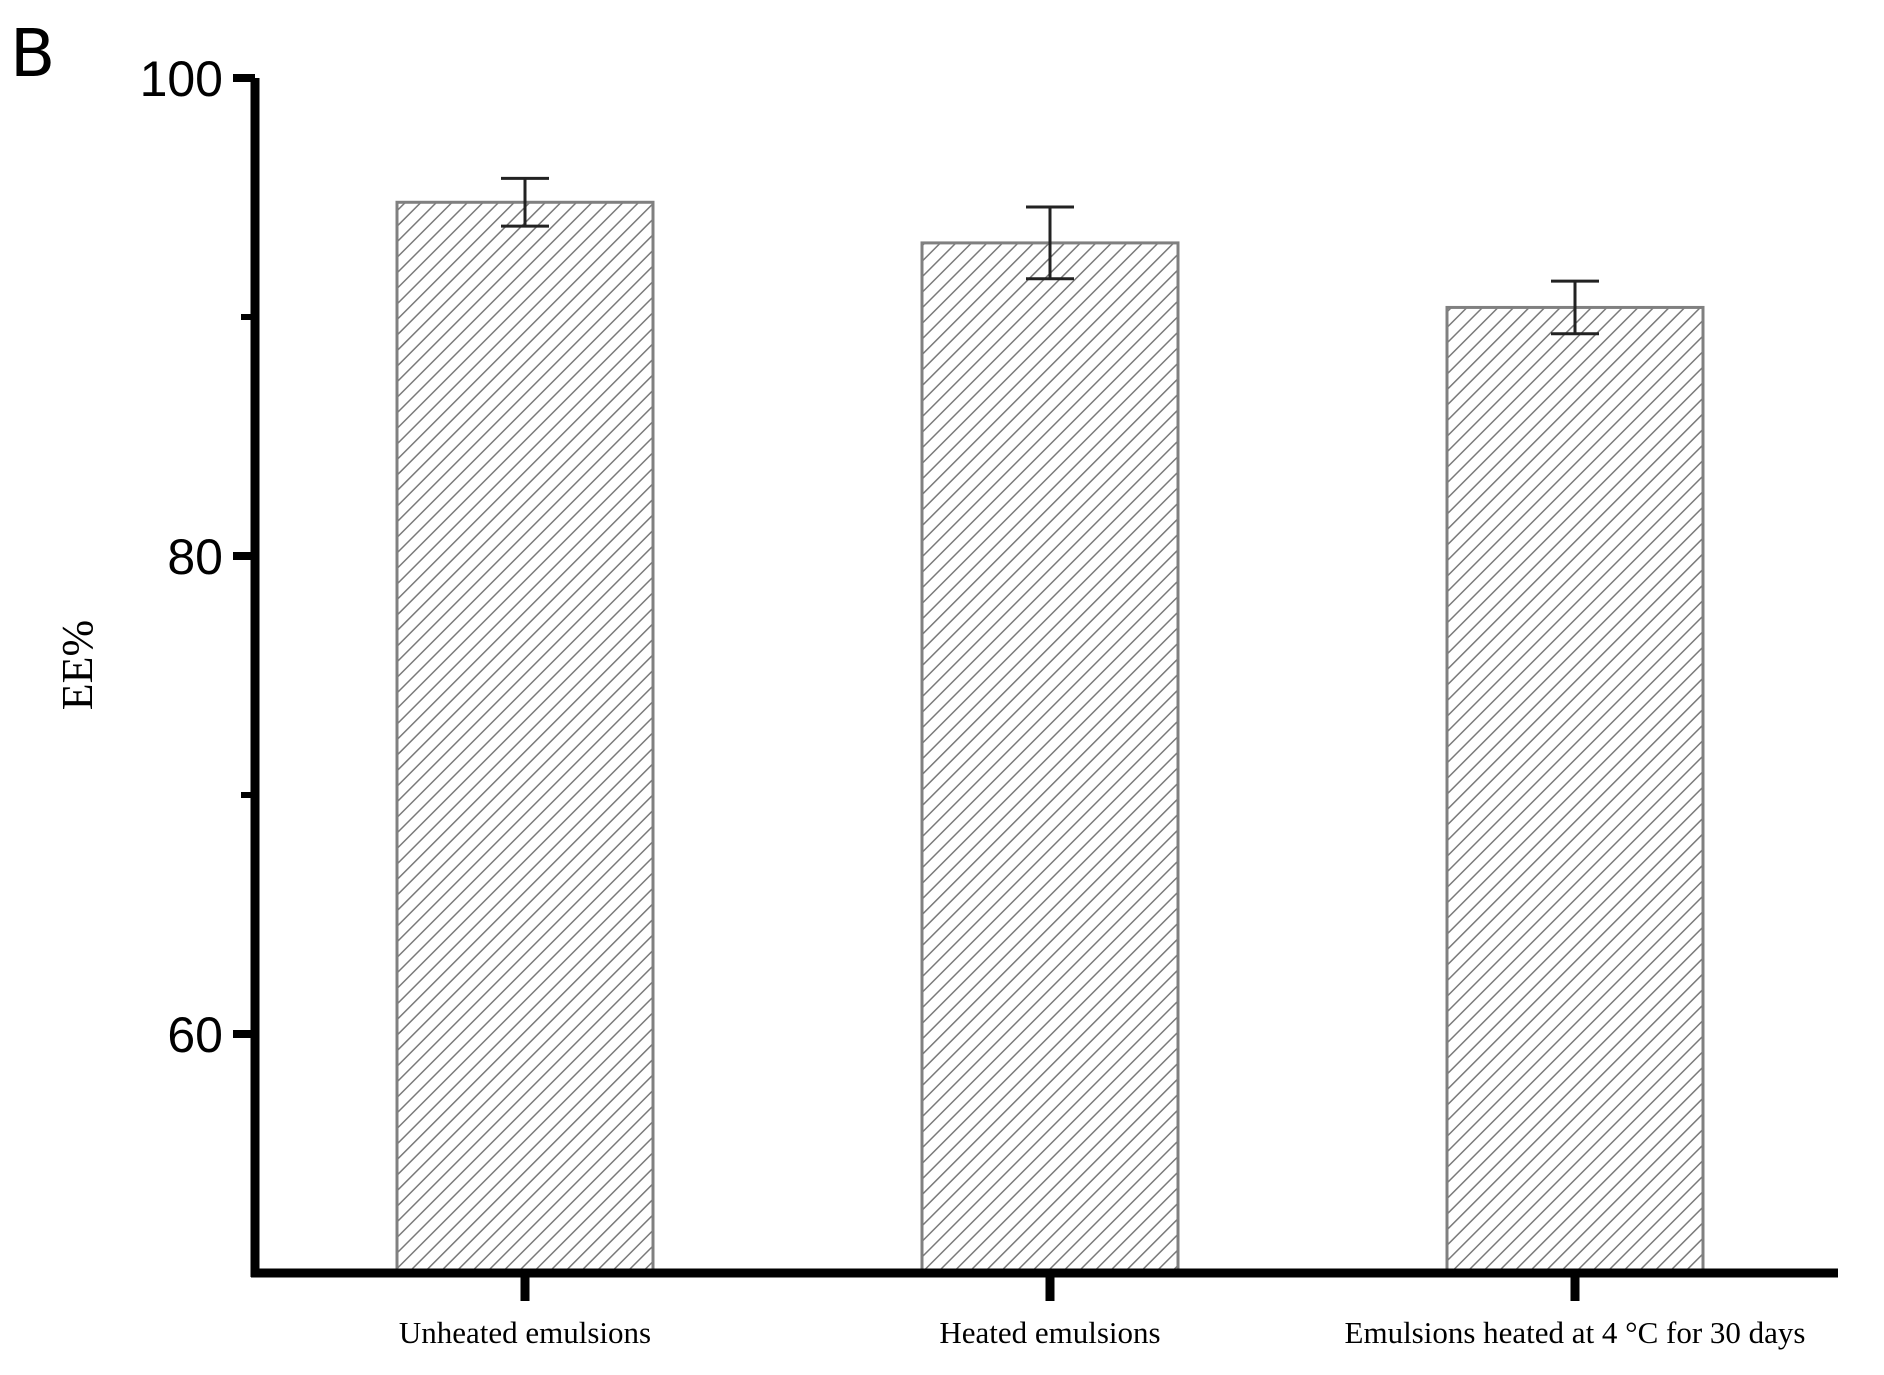 The width and height of the screenshot is (1884, 1375). What do you see at coordinates (195, 557) in the screenshot?
I see `y-tick-label-80: 80` at bounding box center [195, 557].